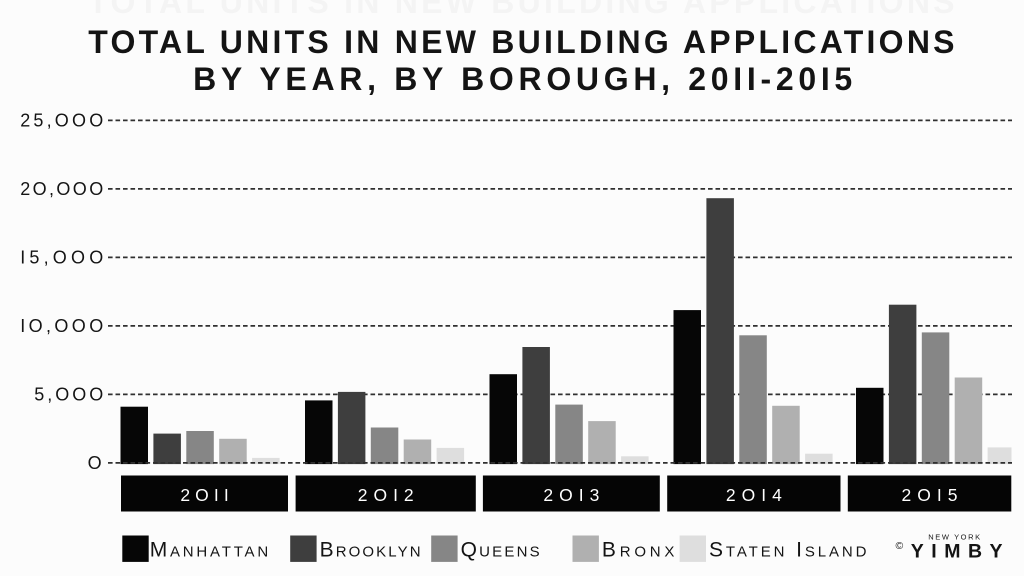 This screenshot has width=1024, height=576. I want to click on svg-text: YIMBY, so click(960, 552).